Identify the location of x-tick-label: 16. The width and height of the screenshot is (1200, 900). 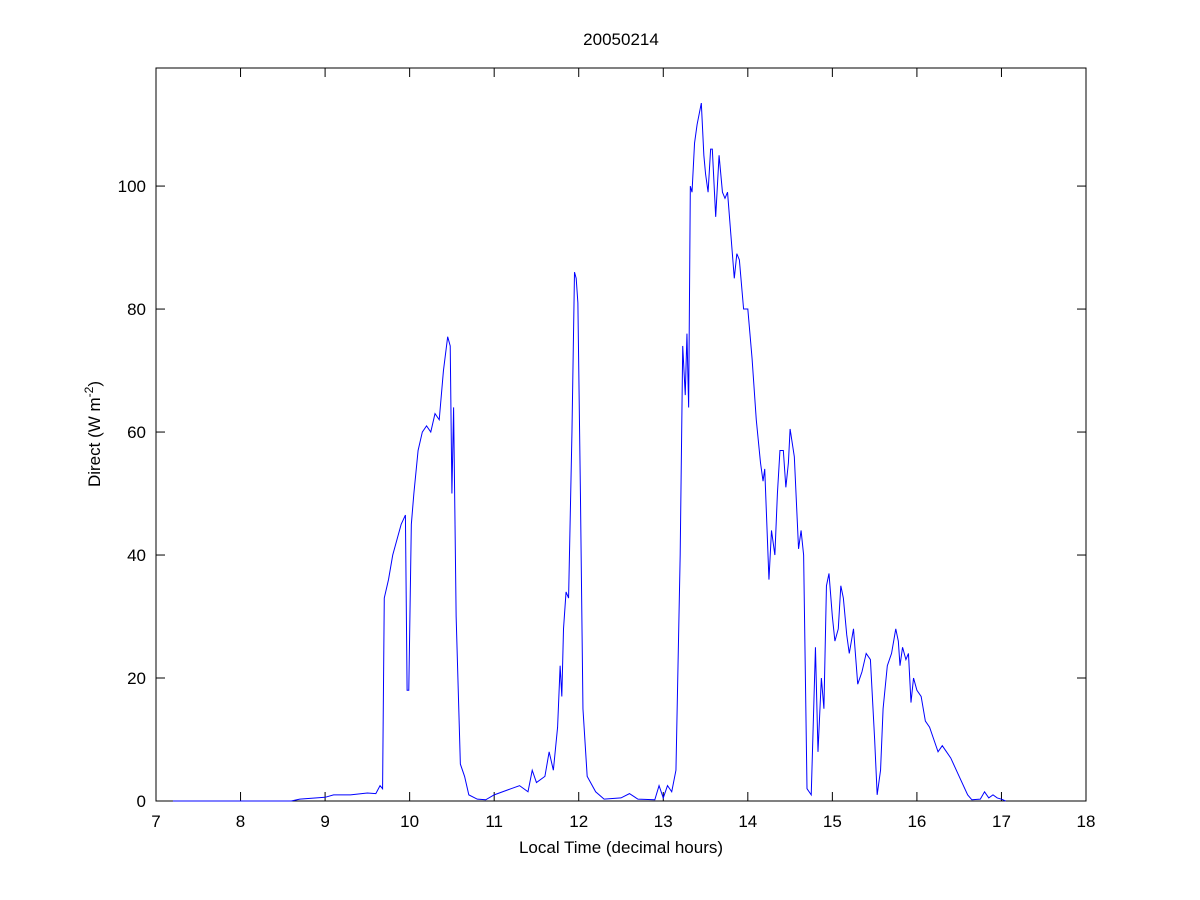
(916, 821).